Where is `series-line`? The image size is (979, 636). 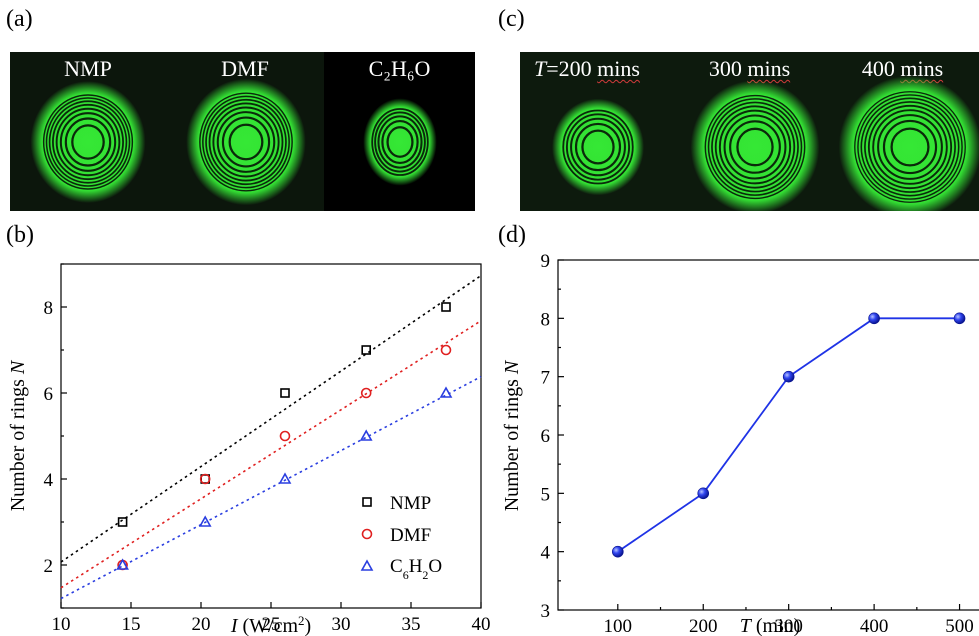 series-line is located at coordinates (788, 435).